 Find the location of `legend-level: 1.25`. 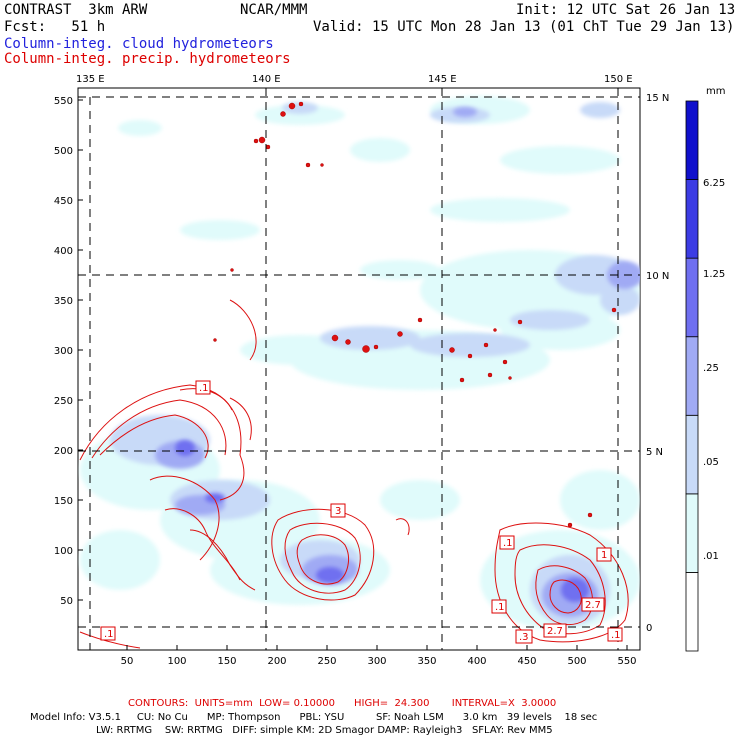

legend-level: 1.25 is located at coordinates (714, 274).